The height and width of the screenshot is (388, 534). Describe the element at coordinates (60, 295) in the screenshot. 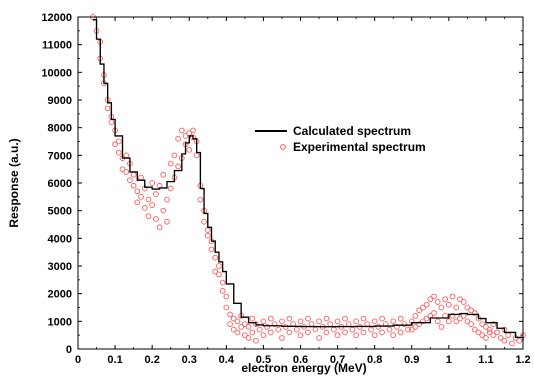

I see `y-tick-label: 2000` at that location.